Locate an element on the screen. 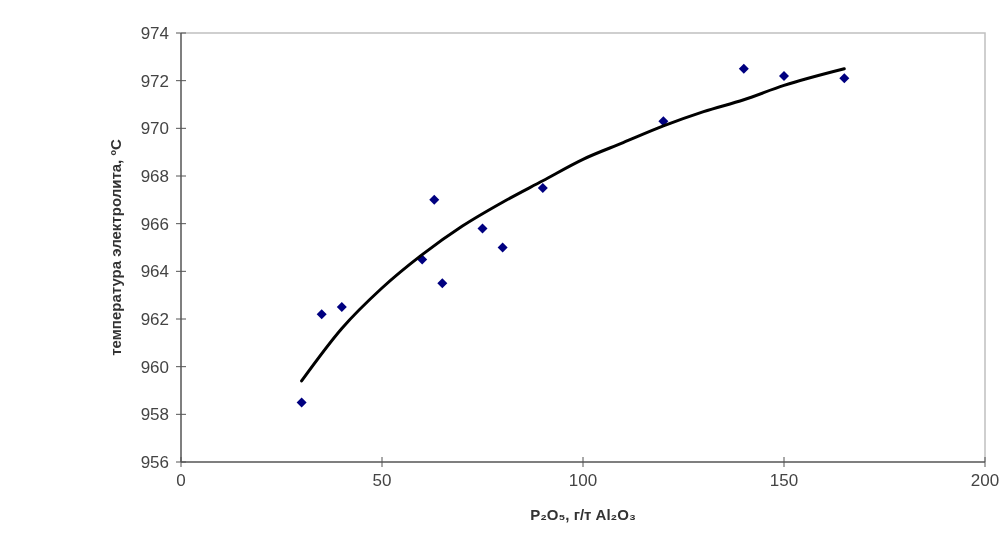 Image resolution: width=1005 pixels, height=556 pixels. y-tick-label: 970 is located at coordinates (154, 129).